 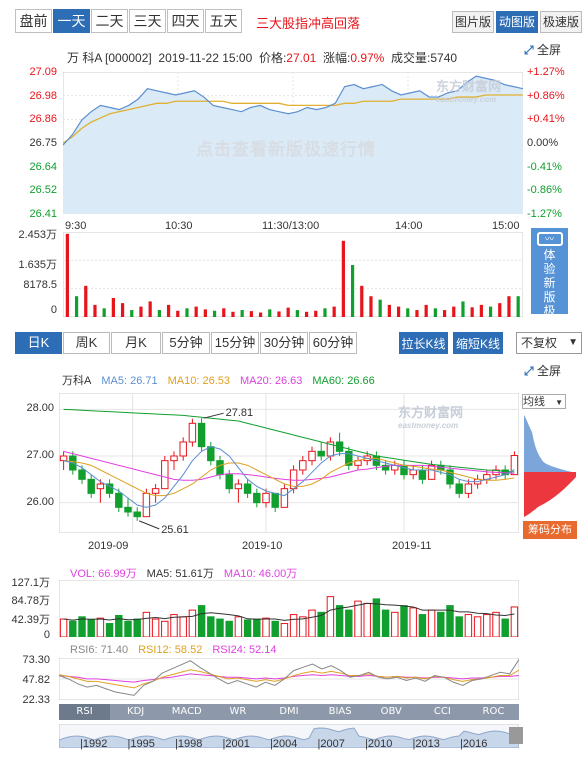 I want to click on shorten-k-button: 缩短K线, so click(x=478, y=343).